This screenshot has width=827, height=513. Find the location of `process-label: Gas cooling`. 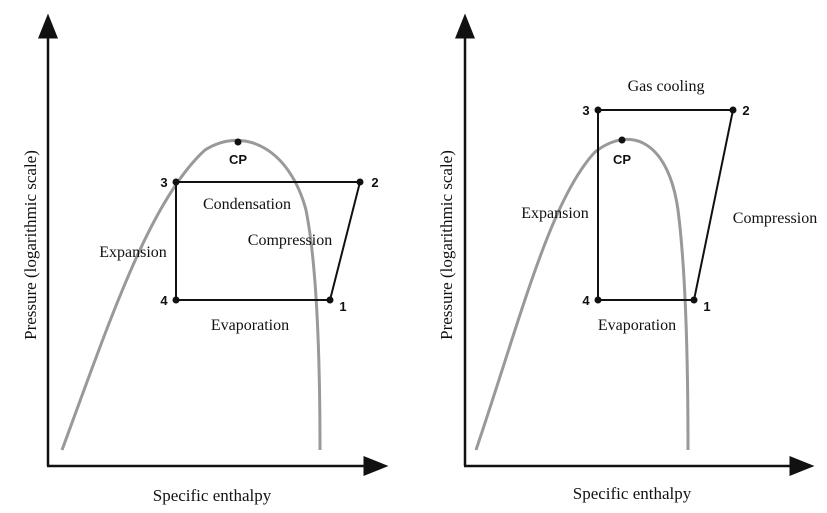

process-label: Gas cooling is located at coordinates (666, 86).